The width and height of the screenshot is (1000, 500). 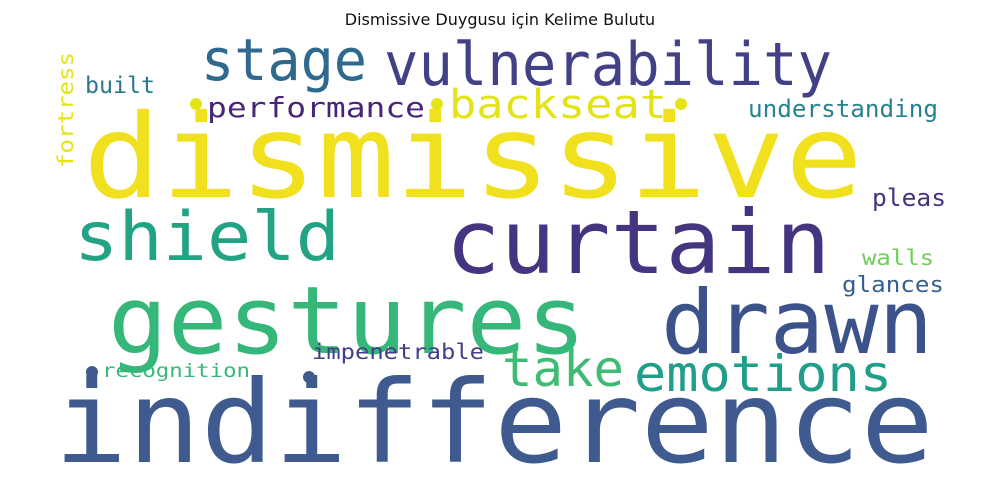 I want to click on word-recognition: recognition, so click(x=176, y=371).